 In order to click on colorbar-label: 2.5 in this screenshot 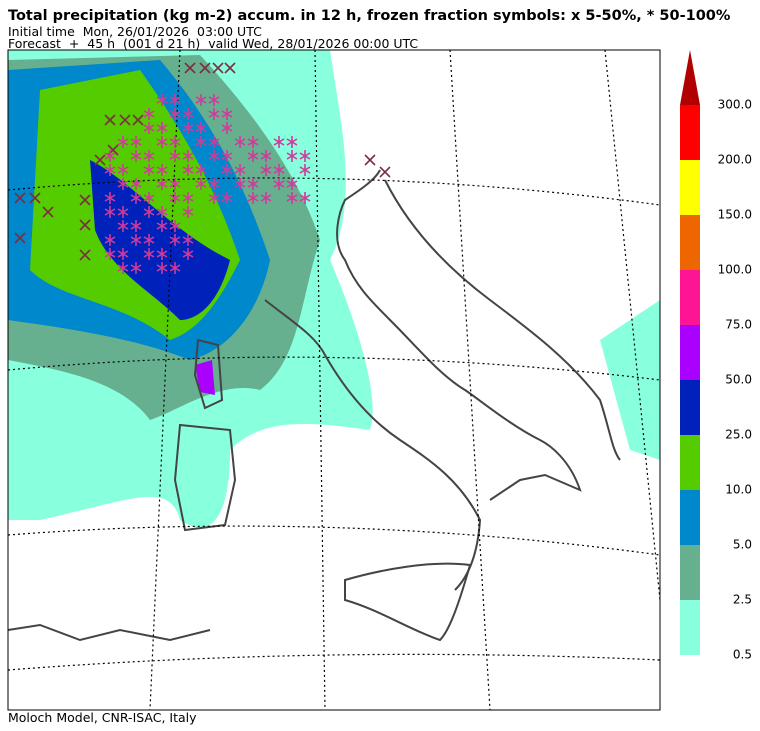, I will do `click(742, 600)`.